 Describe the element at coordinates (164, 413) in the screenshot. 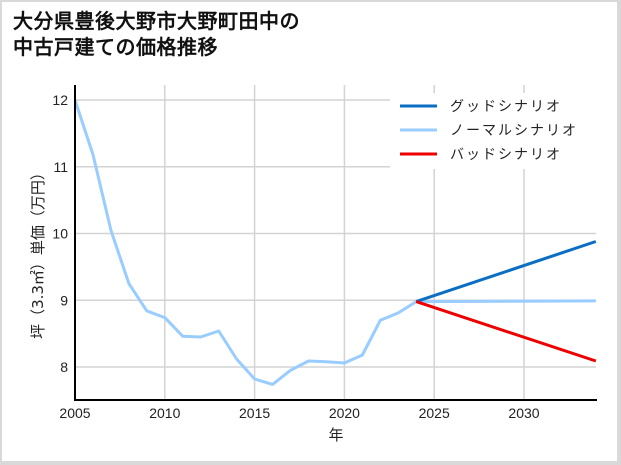

I see `x-tick-label: 2010` at that location.